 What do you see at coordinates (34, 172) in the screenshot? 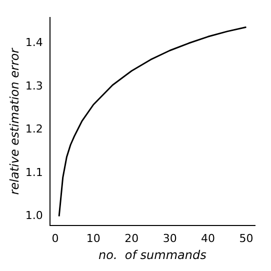
I see `y-tick-label: 1.1` at bounding box center [34, 172].